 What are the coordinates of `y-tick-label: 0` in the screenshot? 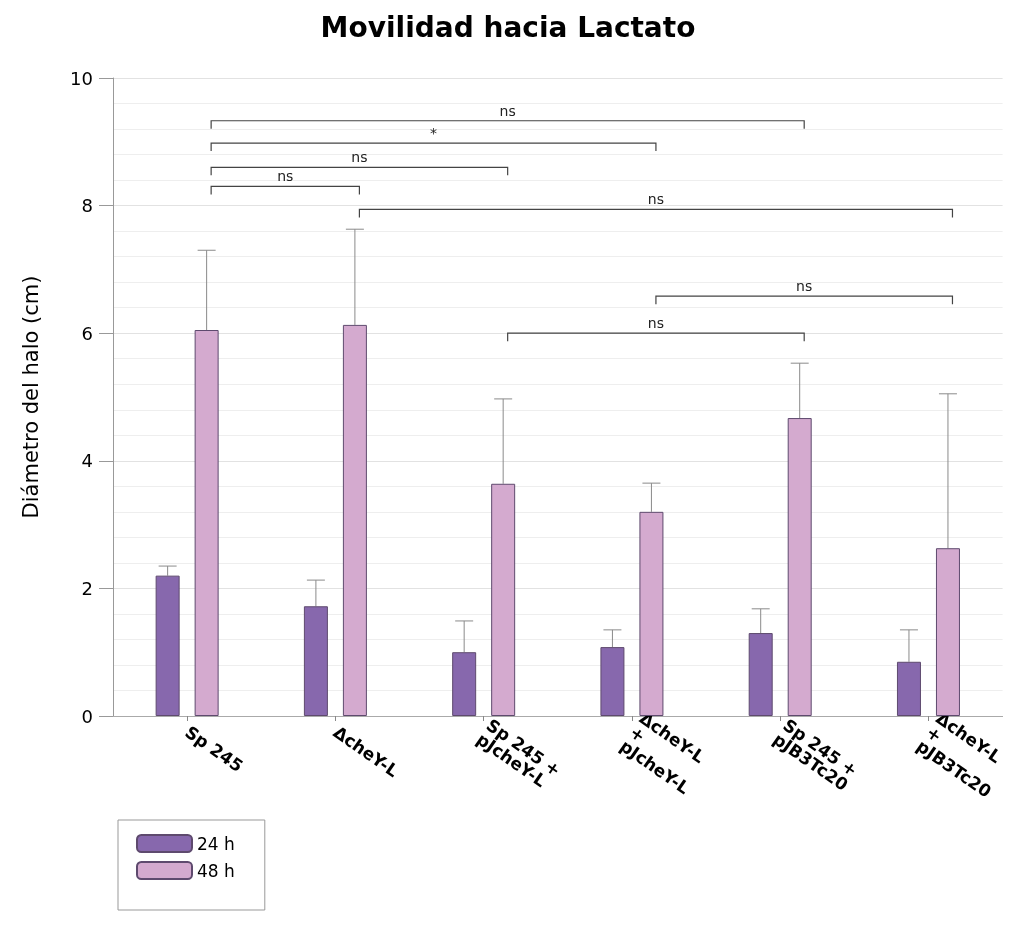 It's located at (87, 716).